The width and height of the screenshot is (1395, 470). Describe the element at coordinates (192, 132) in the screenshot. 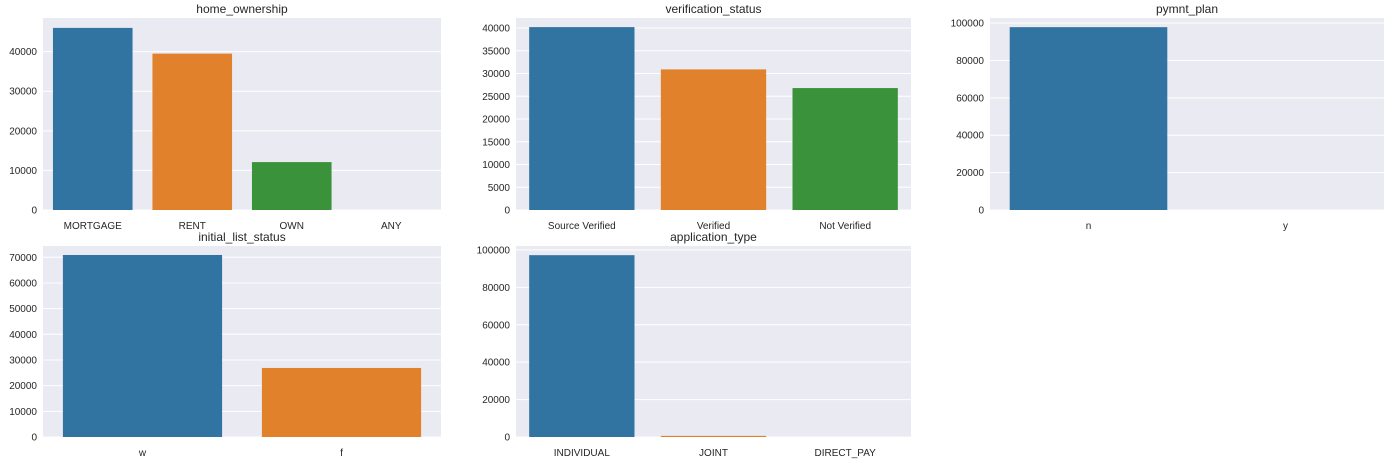

I see `bar-rent` at that location.